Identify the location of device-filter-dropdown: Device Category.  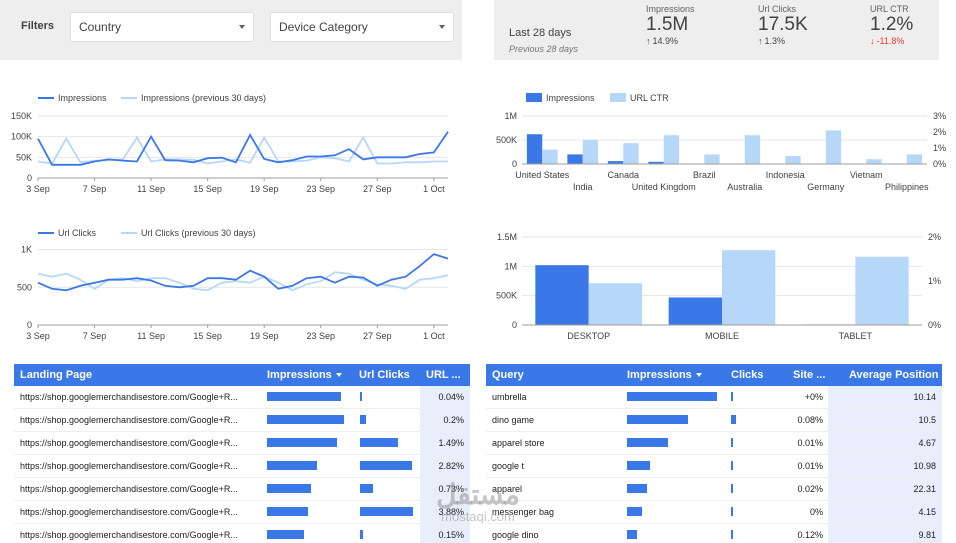
(362, 27).